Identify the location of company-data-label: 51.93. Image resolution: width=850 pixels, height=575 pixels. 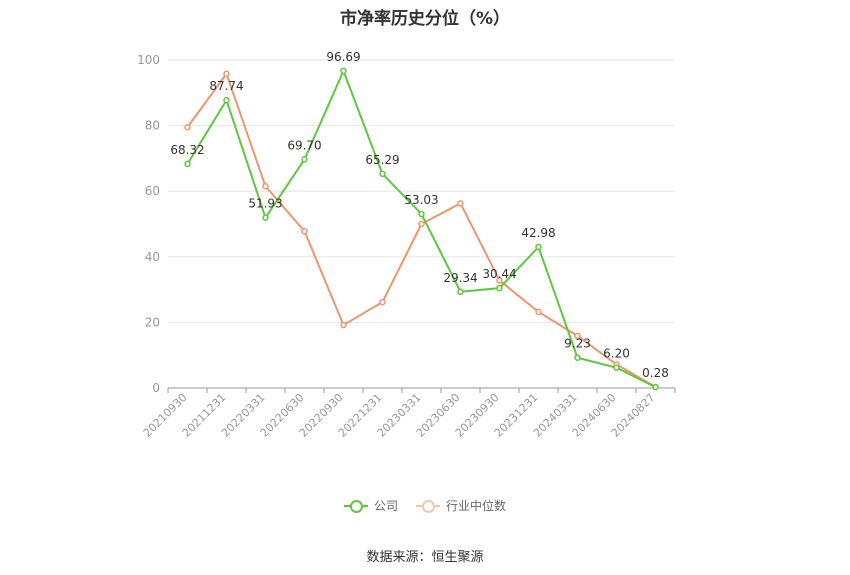
(265, 204).